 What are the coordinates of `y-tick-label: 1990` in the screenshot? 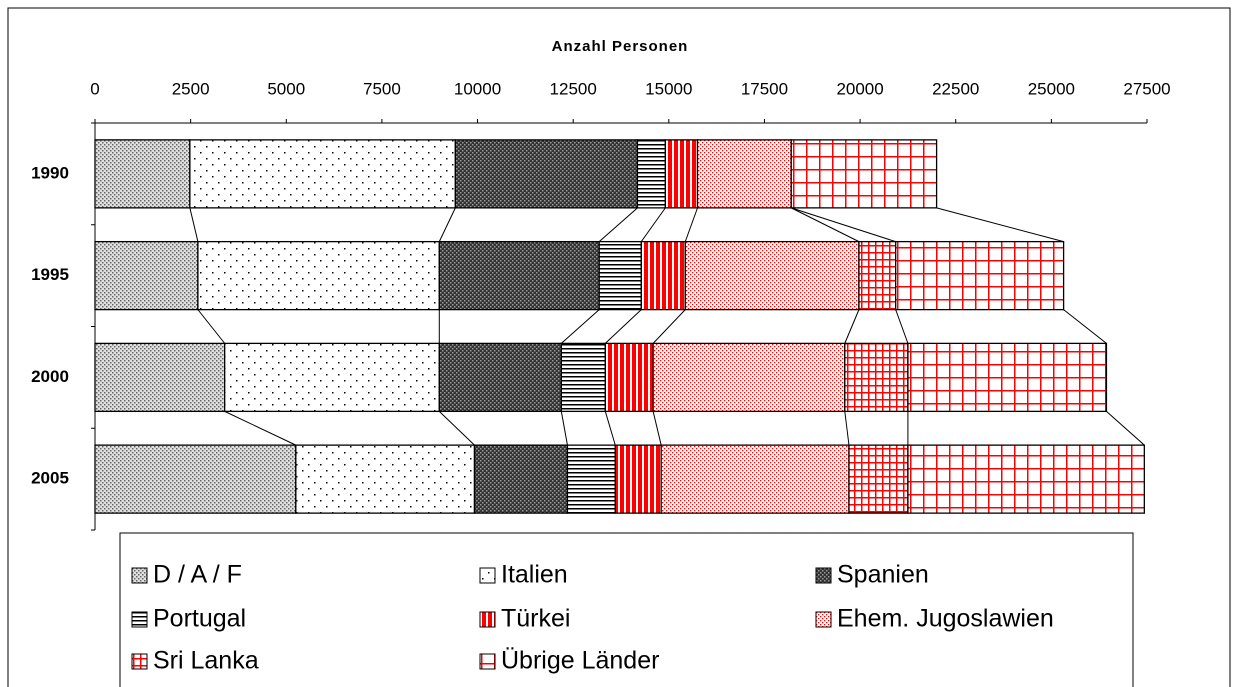 It's located at (50, 172).